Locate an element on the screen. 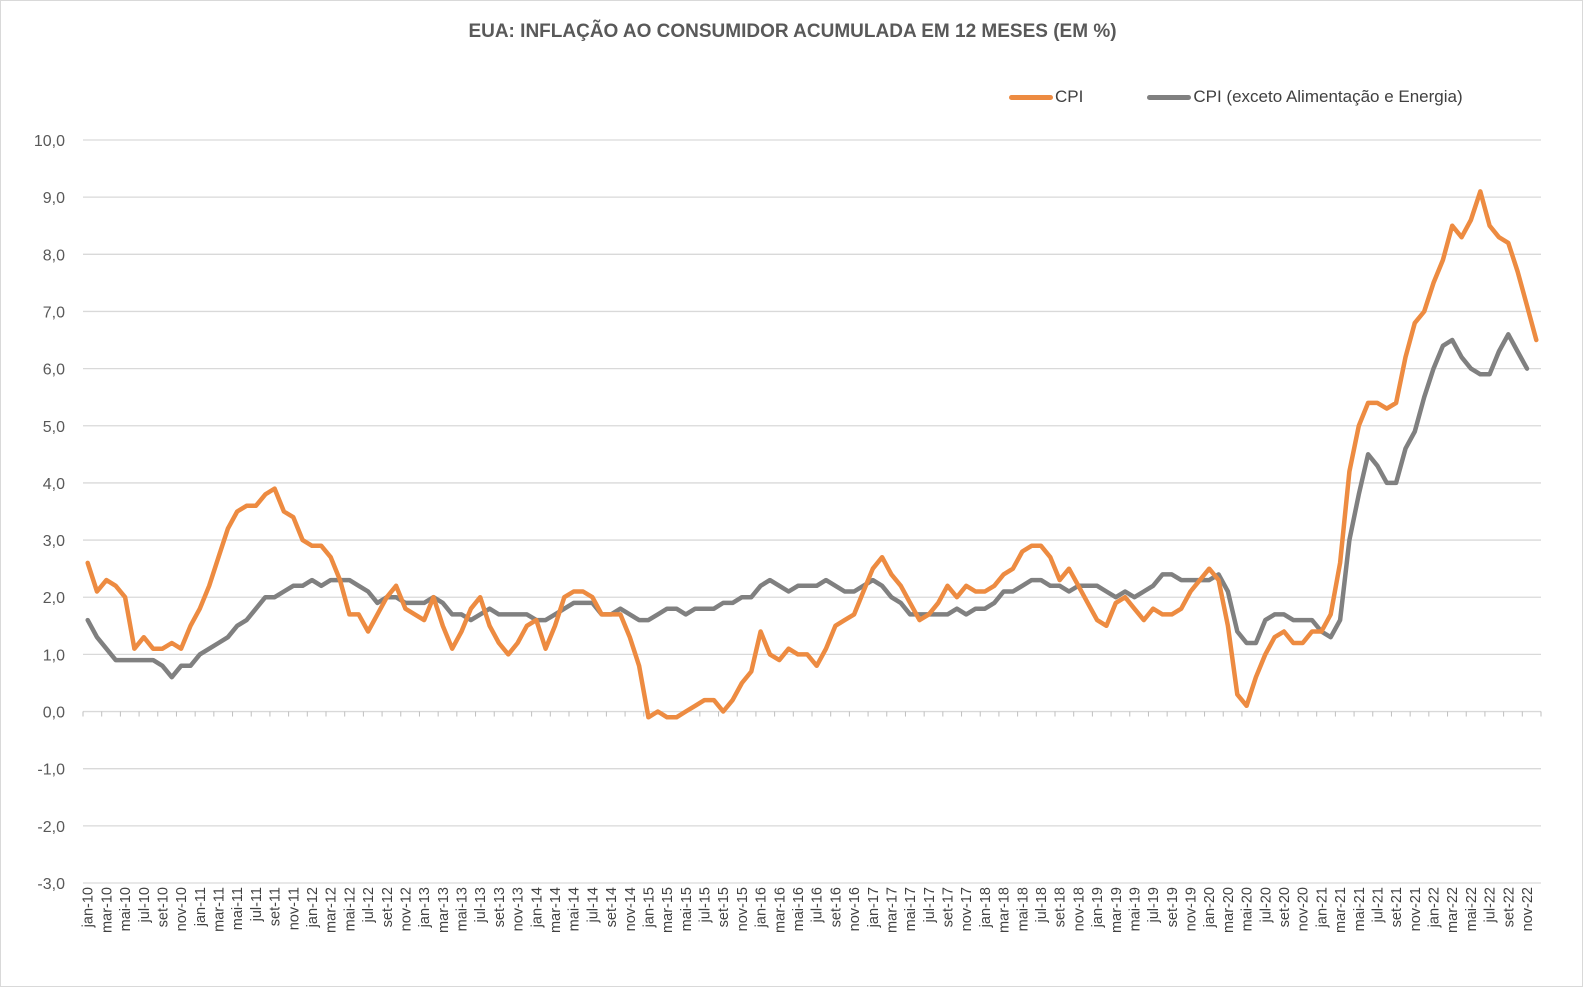 This screenshot has width=1583, height=988. y-tick-label: 9,0 is located at coordinates (54, 198).